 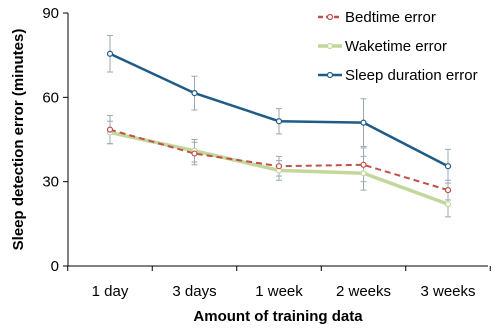 I want to click on x-tick-label: 3 weeks, so click(x=447, y=291).